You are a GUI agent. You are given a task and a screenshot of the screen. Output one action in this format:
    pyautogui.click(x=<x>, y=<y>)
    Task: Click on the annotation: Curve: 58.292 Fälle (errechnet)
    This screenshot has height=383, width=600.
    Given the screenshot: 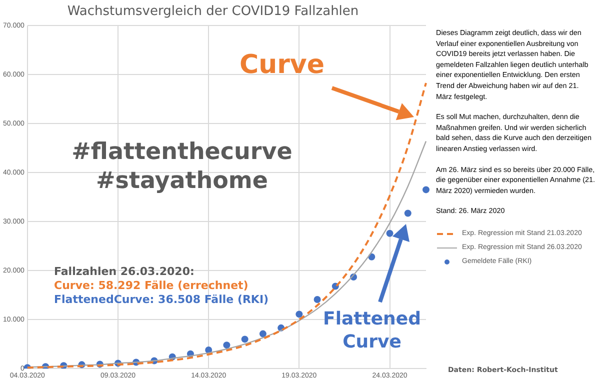 What is the action you would take?
    pyautogui.click(x=151, y=285)
    